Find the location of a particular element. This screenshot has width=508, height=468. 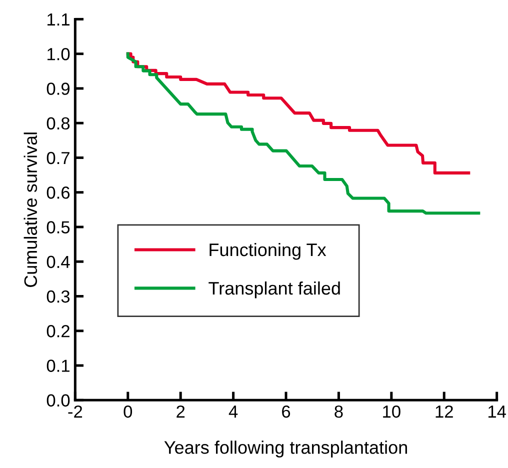

legend-label: Functioning Tx is located at coordinates (268, 251).